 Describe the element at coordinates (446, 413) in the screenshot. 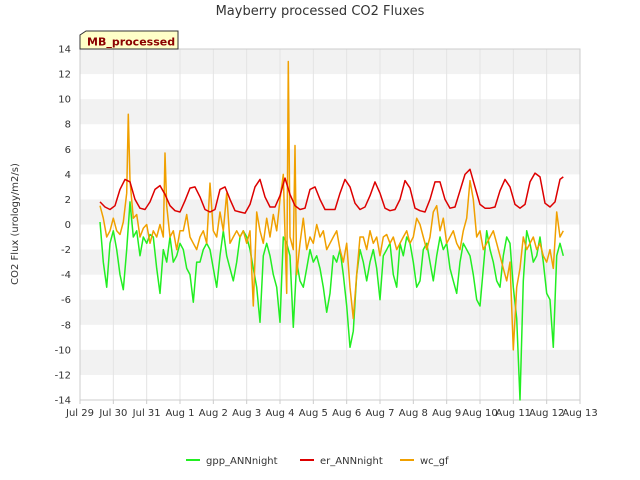

I see `x-tick-label: Aug 9` at that location.